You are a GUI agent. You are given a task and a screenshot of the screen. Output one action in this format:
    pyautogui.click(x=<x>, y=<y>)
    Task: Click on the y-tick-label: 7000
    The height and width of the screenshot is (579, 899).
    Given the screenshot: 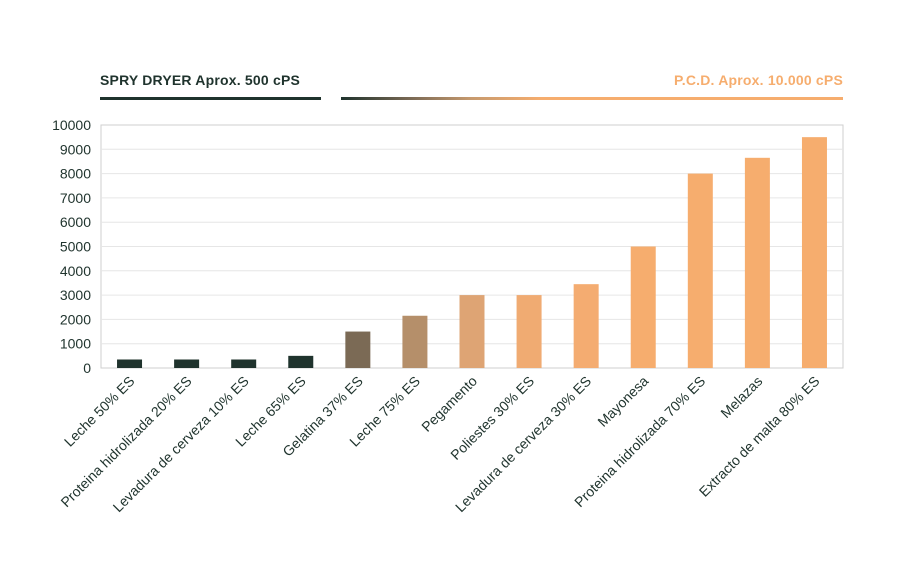 What is the action you would take?
    pyautogui.click(x=75, y=198)
    